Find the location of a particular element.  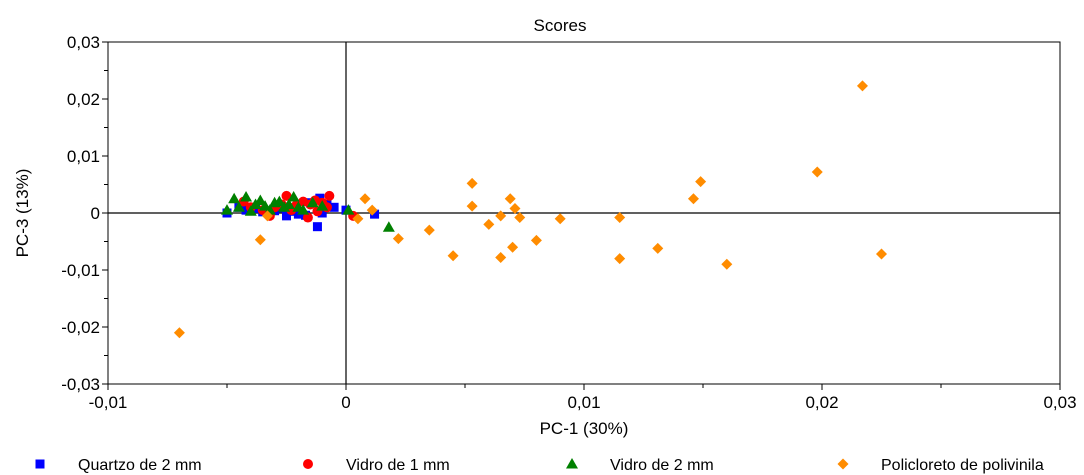

y-axis: 0,03 0,02 0,01 0 -0,01 -0,02 -0,03 is located at coordinates (84, 213).